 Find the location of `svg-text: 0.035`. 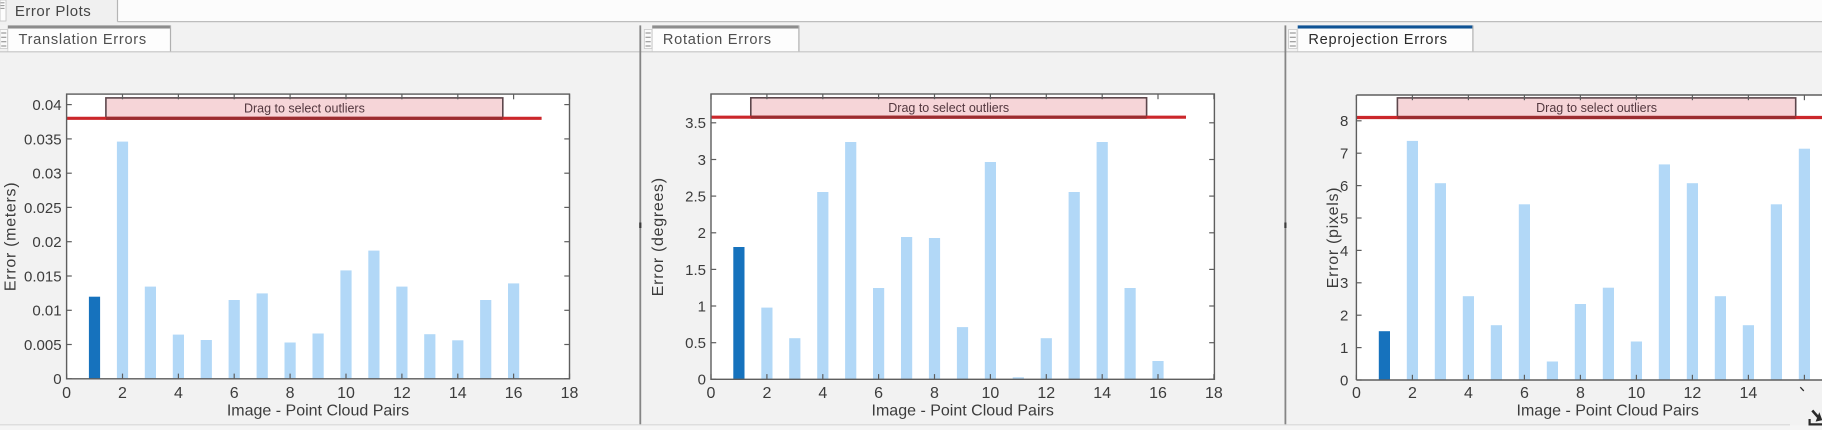

svg-text: 0.035 is located at coordinates (43, 139).